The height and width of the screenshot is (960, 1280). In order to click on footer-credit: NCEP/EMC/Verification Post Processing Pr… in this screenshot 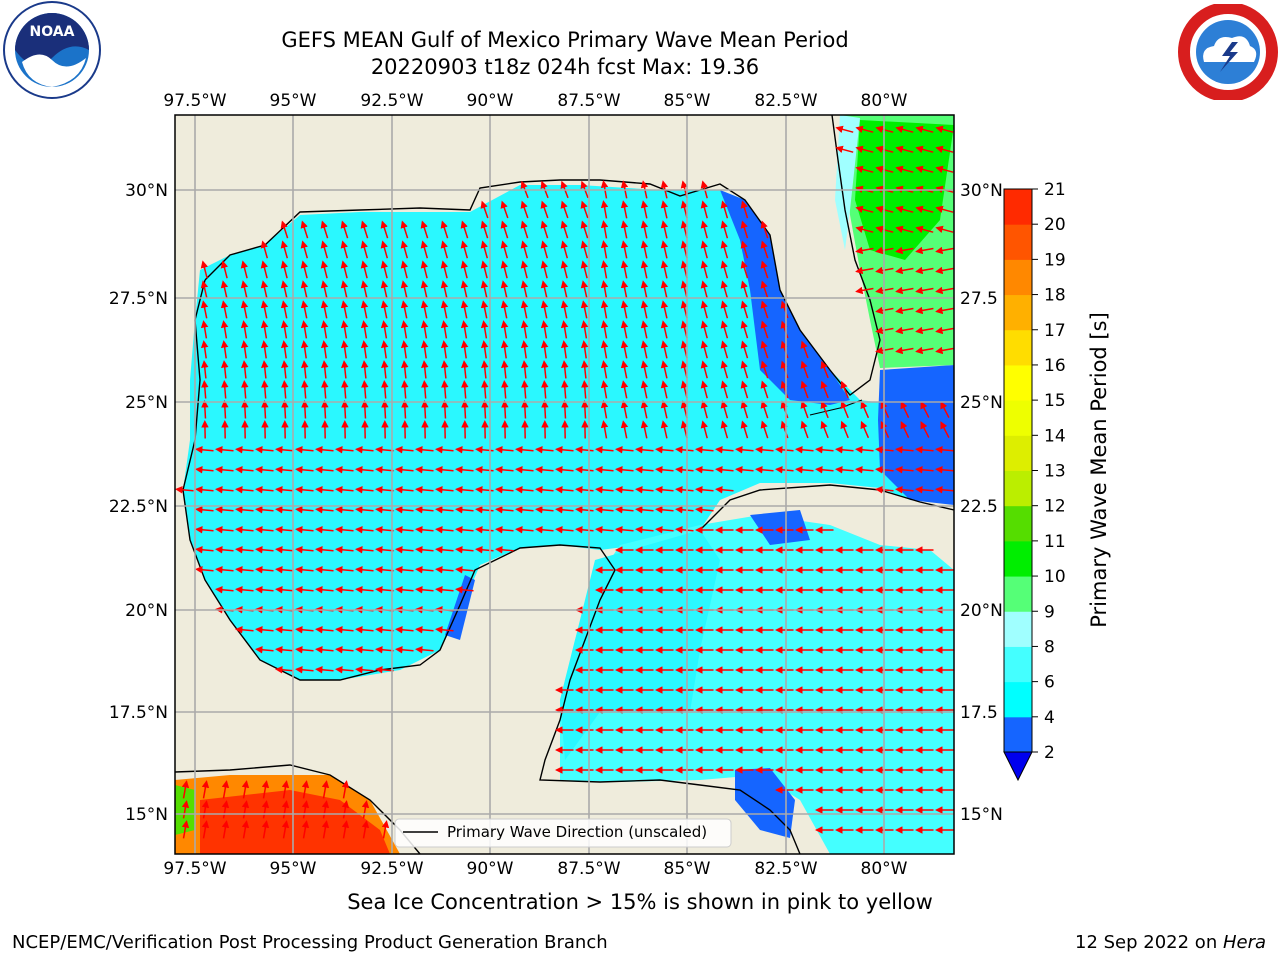, I will do `click(310, 942)`.